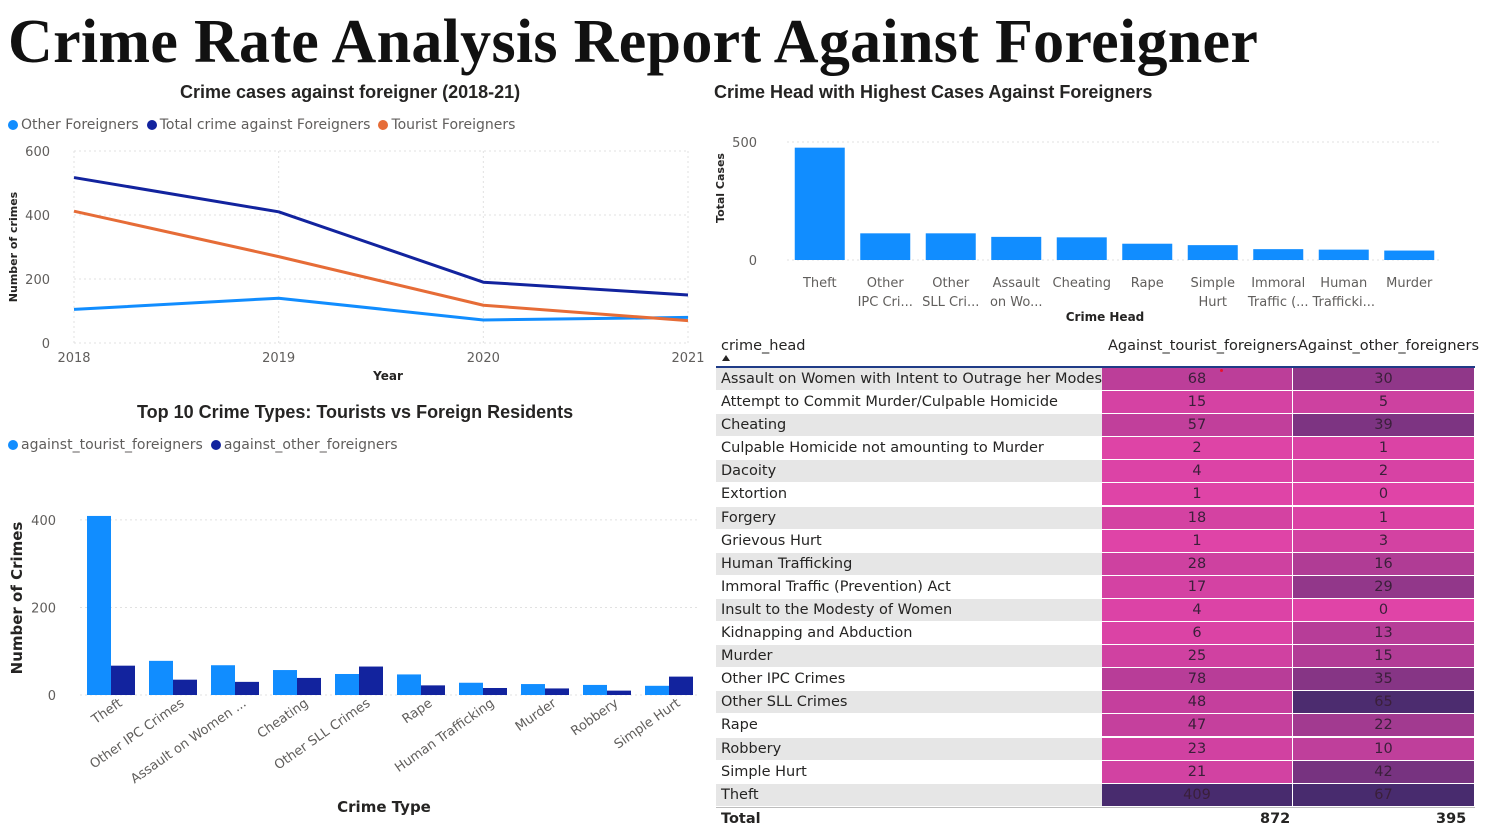 The image size is (1485, 833). Describe the element at coordinates (1095, 772) in the screenshot. I see `table-row: Simple Hurt 21 42` at that location.